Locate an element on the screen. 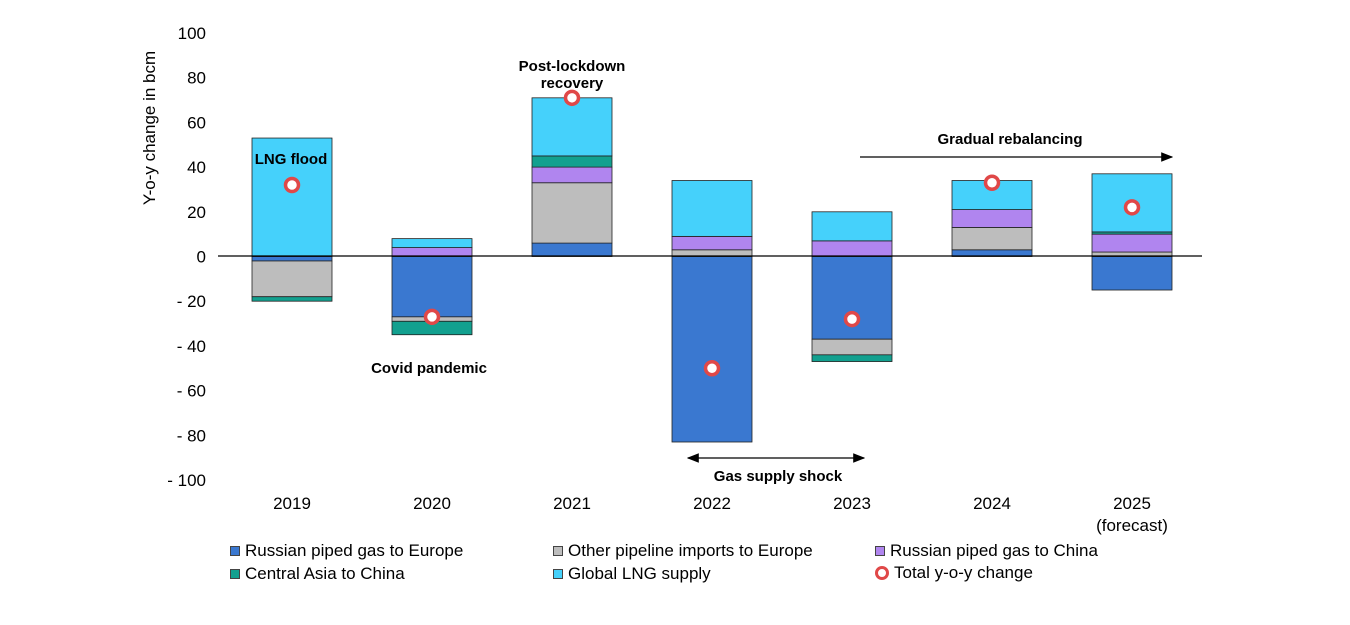 Image resolution: width=1350 pixels, height=625 pixels. bar-segment-2025-s2 is located at coordinates (1132, 243).